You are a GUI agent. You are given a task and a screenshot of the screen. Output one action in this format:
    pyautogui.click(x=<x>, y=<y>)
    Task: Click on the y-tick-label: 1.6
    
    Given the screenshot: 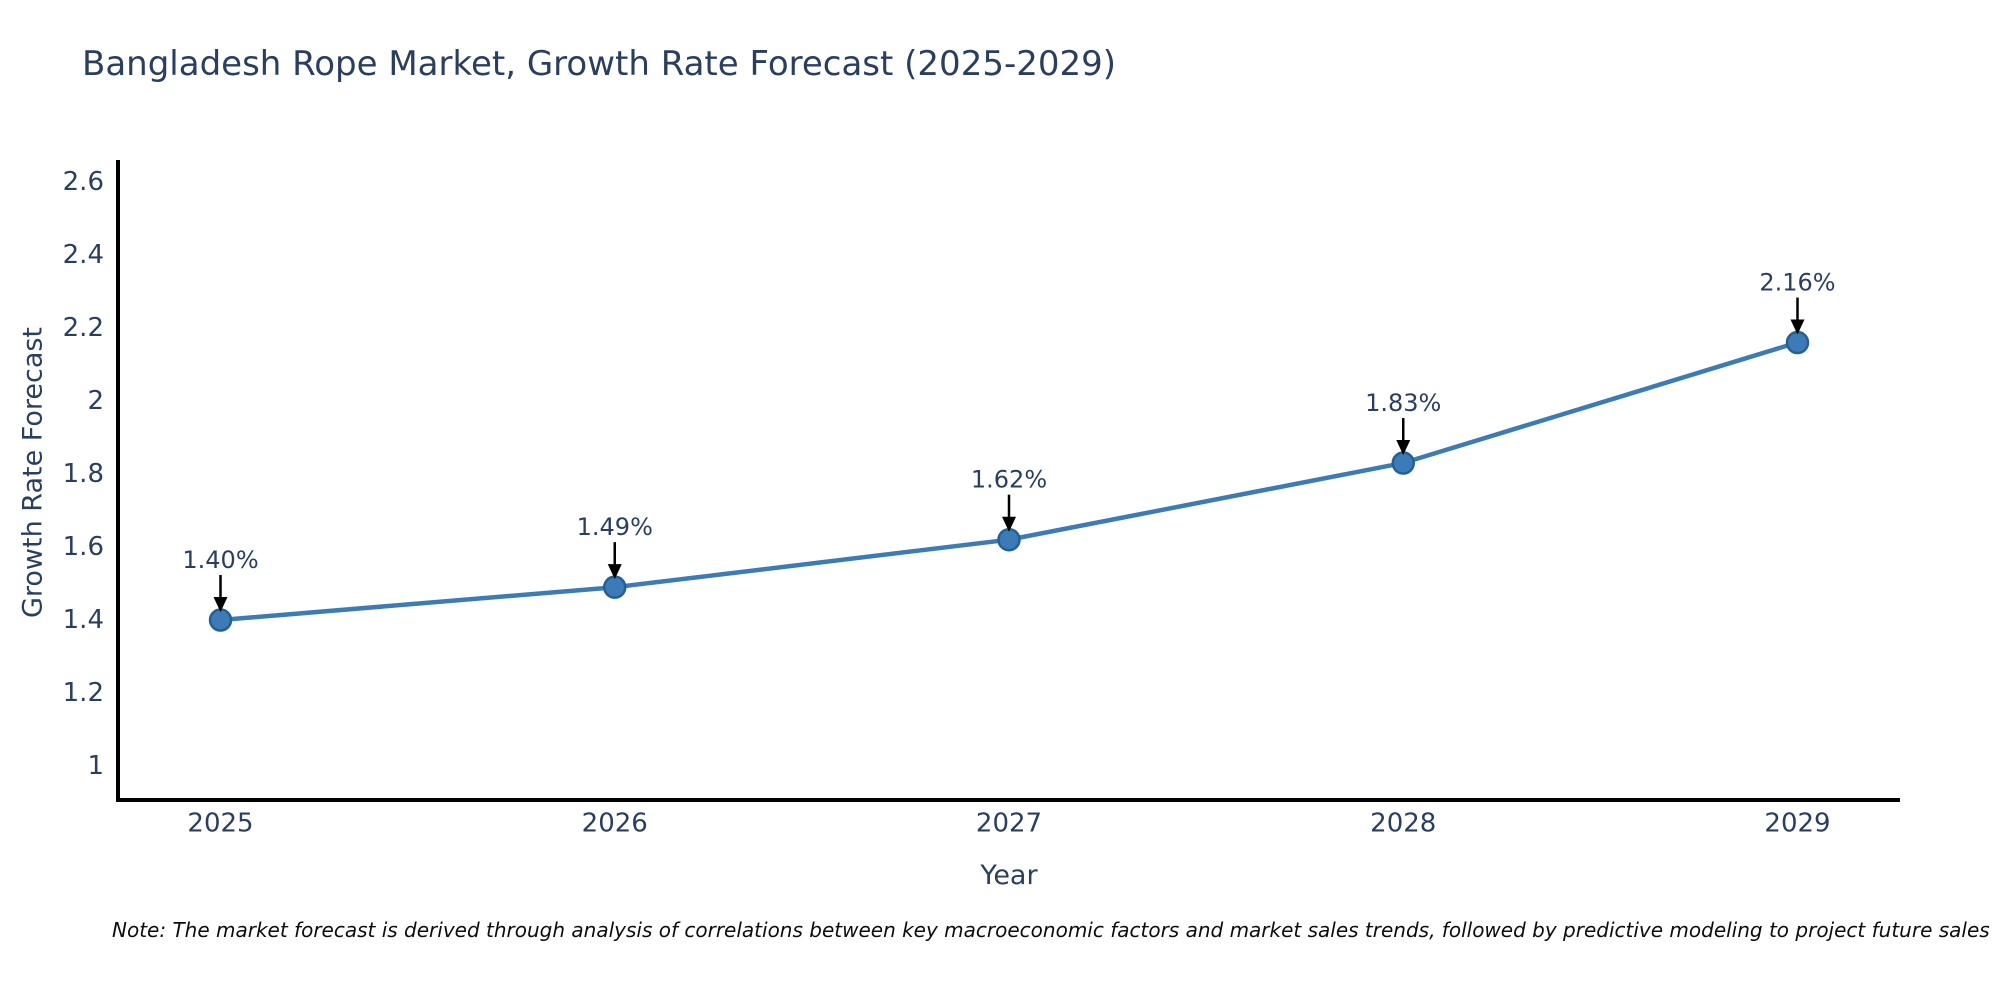 What is the action you would take?
    pyautogui.click(x=83, y=547)
    